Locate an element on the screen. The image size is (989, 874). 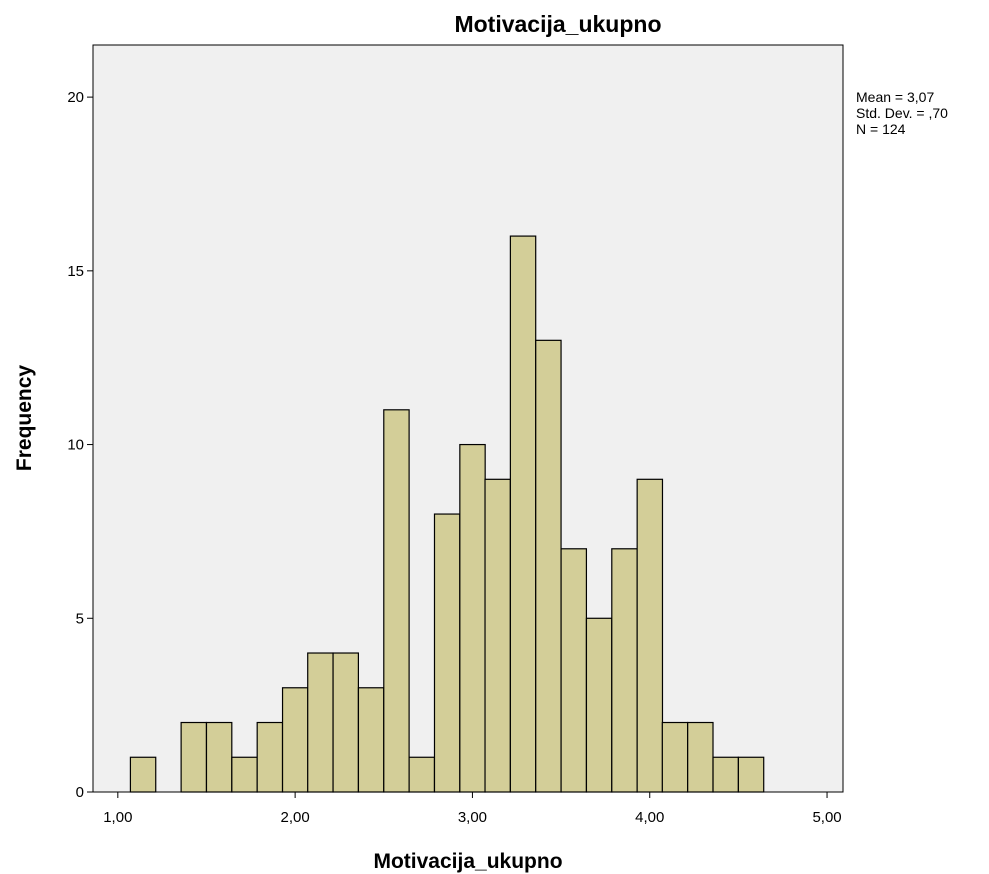
y-tick-label: 20 is located at coordinates (75, 97).